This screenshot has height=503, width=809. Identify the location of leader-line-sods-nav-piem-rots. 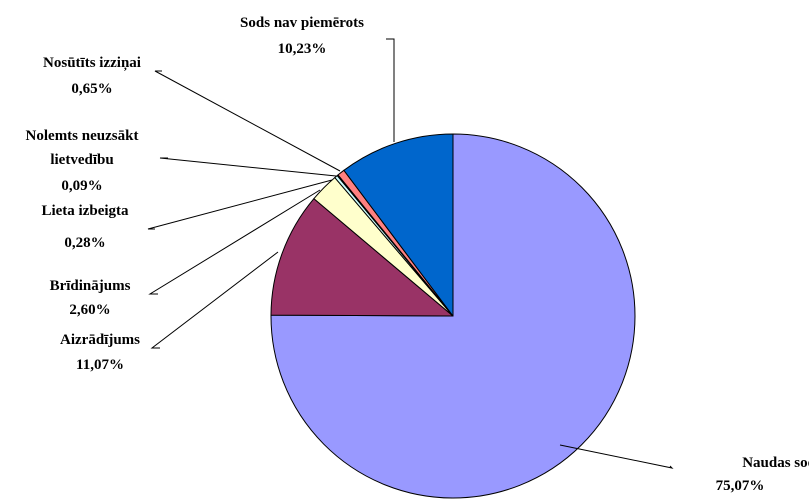
(390, 90).